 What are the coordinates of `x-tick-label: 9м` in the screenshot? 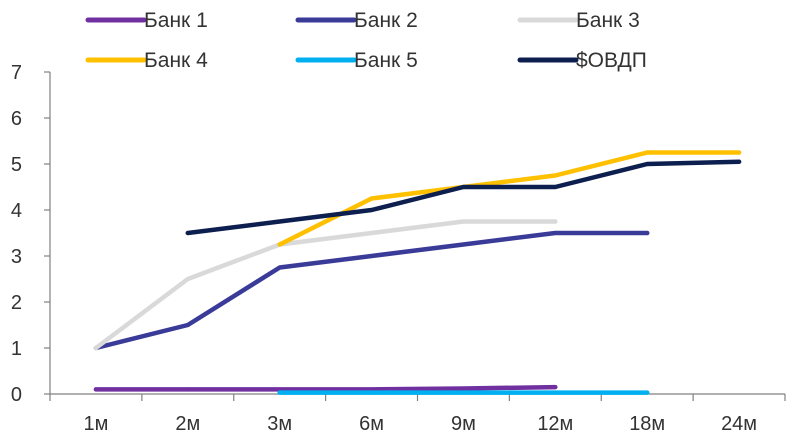 It's located at (463, 424).